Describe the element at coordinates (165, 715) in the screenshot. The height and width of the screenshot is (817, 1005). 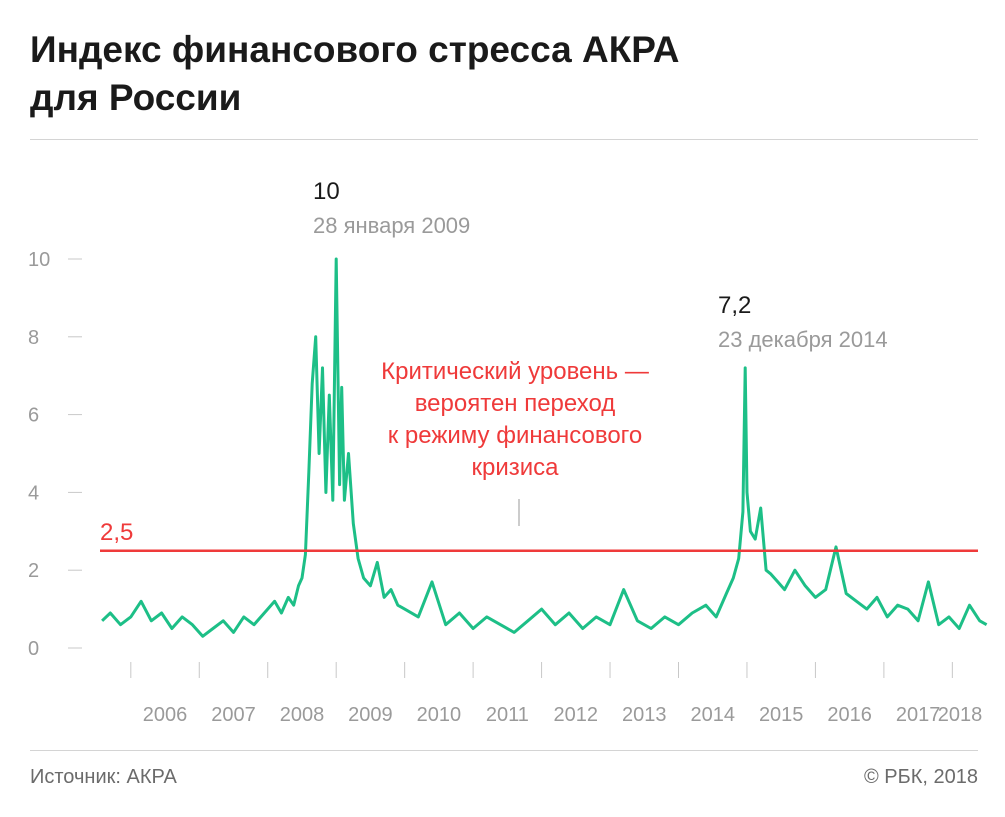
I see `x-tick-label: 2006` at that location.